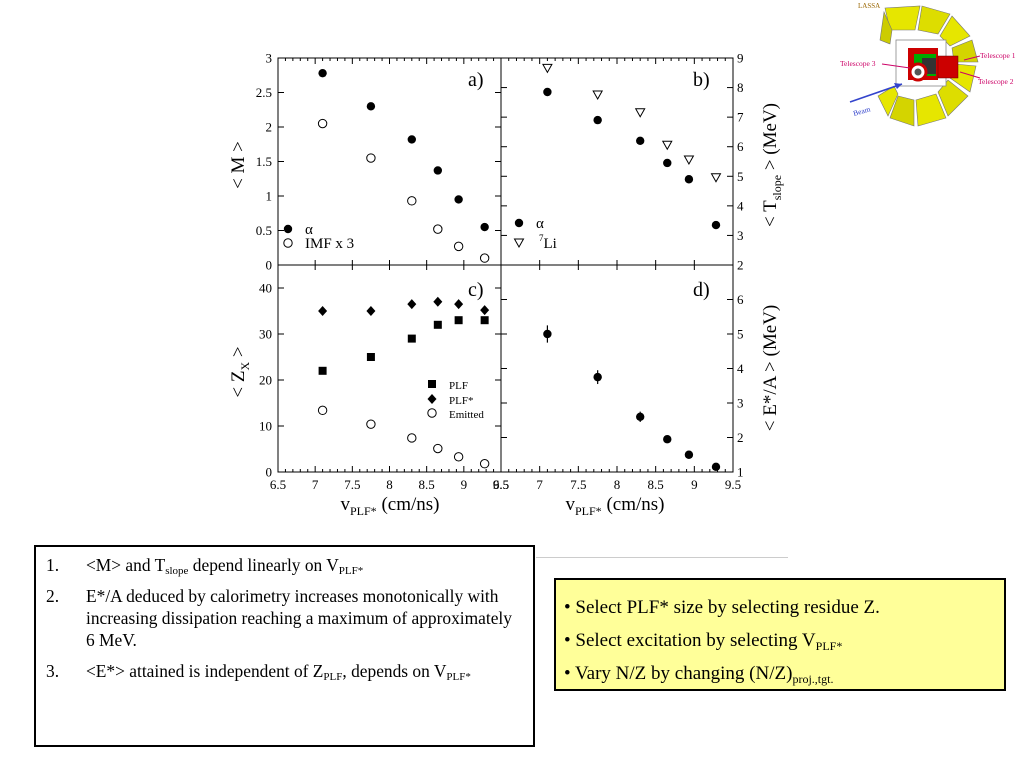 Image resolution: width=1024 pixels, height=768 pixels. I want to click on item-number: 2., so click(53, 596).